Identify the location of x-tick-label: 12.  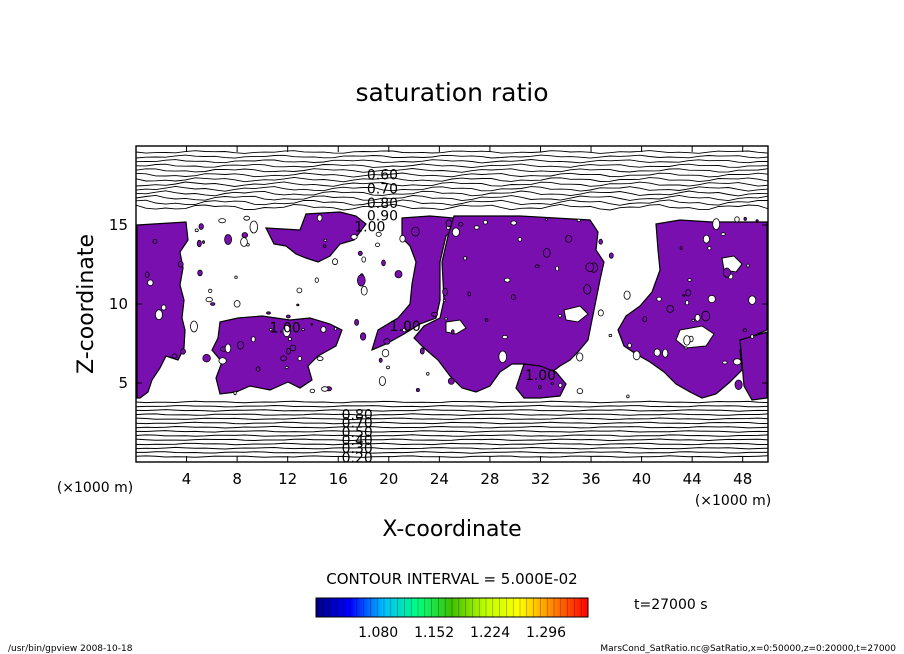
(287, 479).